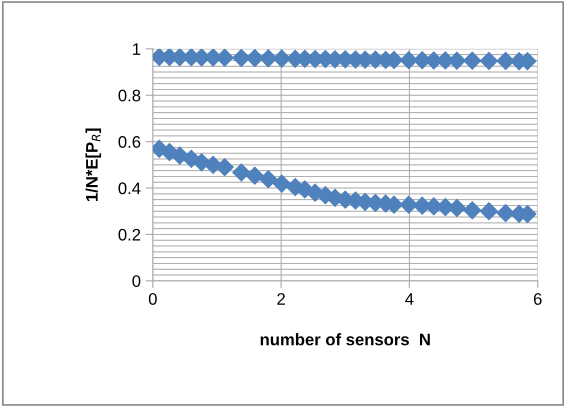 The image size is (566, 407). Describe the element at coordinates (152, 299) in the screenshot. I see `x-tick-label: 0` at that location.